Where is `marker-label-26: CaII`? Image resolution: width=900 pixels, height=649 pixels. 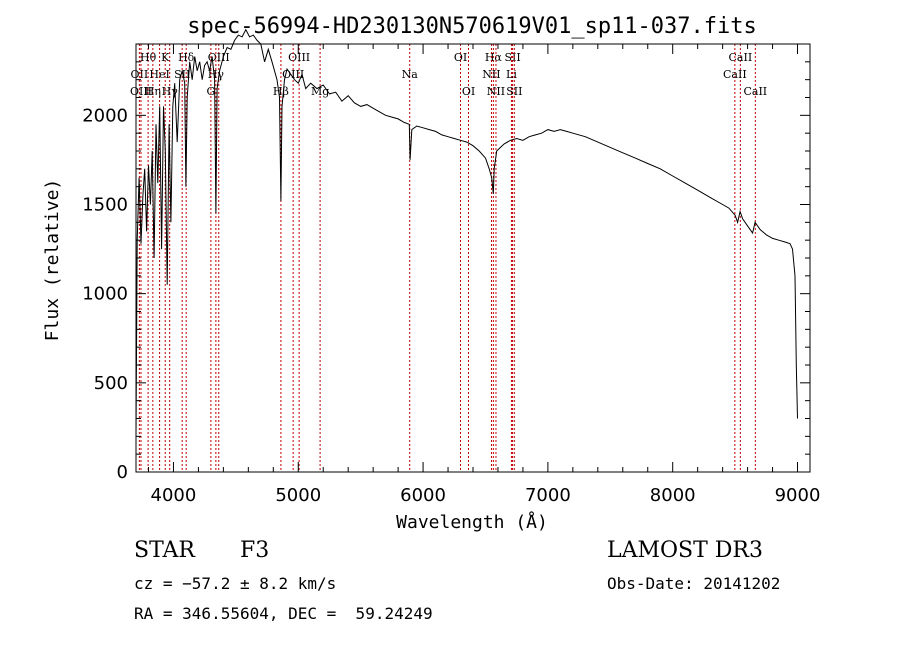
marker-label-26: CaII is located at coordinates (735, 74).